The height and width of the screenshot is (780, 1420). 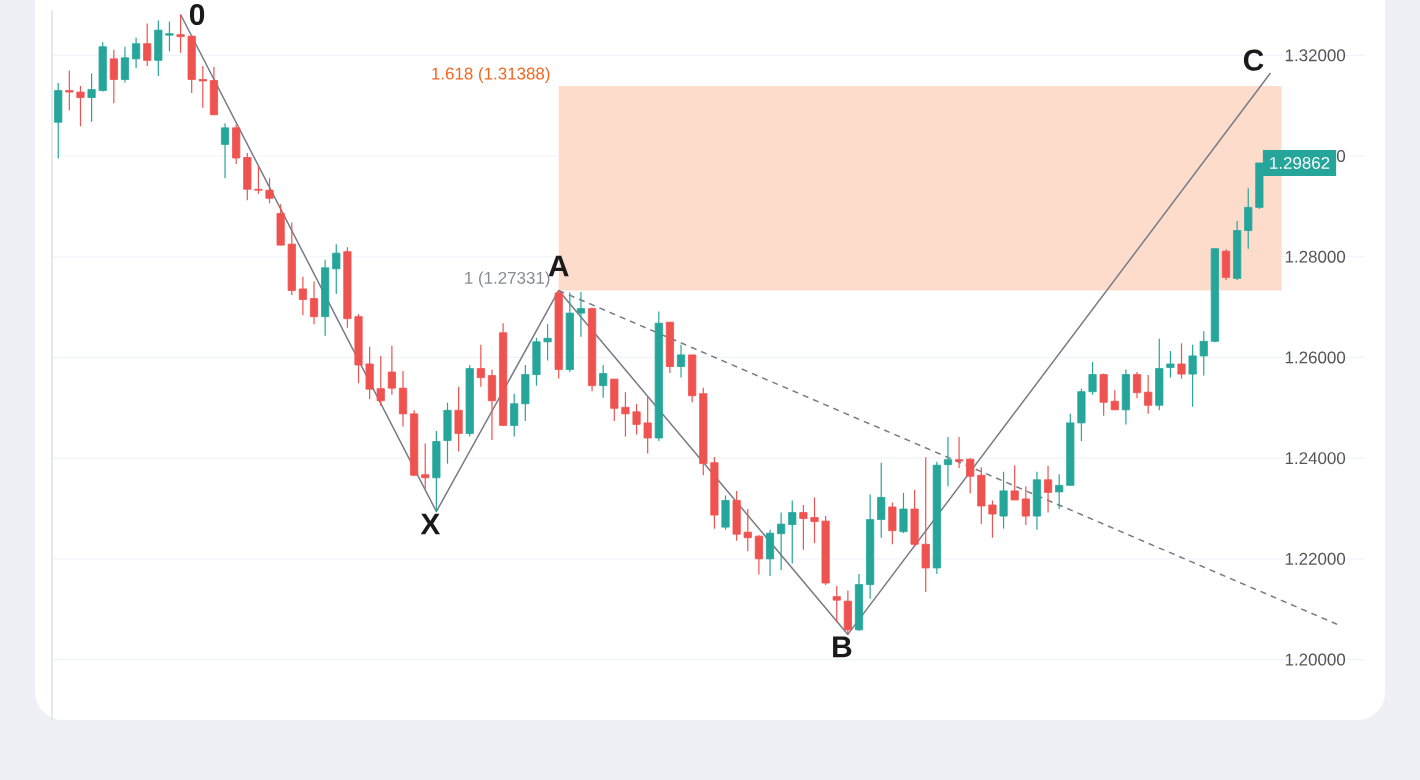 I want to click on annotation: C, so click(x=1253, y=60).